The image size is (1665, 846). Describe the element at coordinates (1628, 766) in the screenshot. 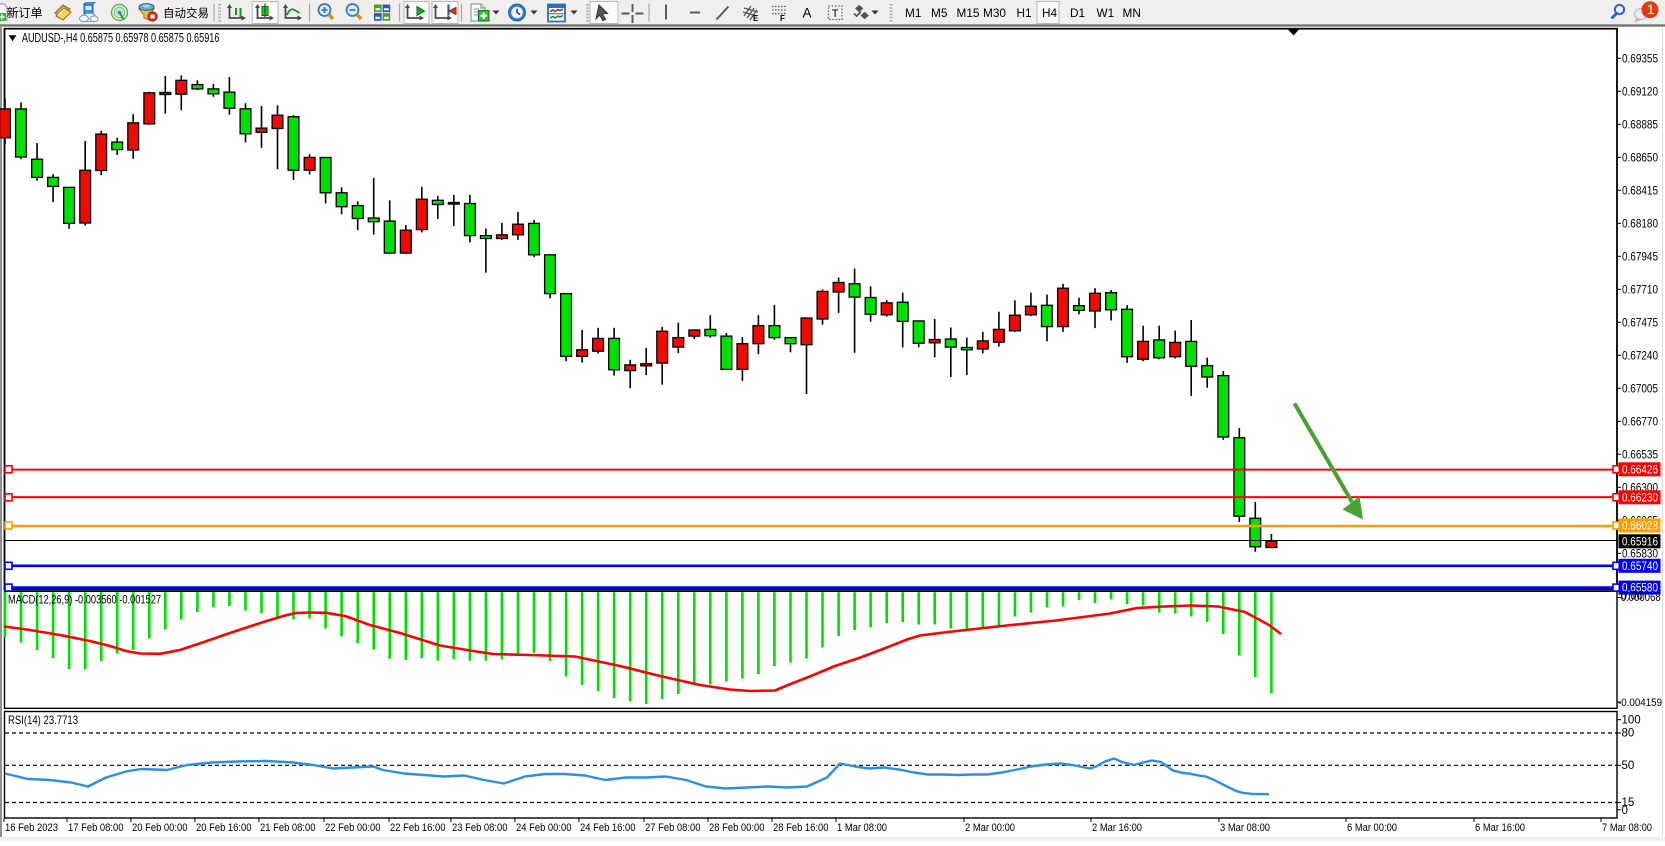

I see `svg-text: 50` at that location.